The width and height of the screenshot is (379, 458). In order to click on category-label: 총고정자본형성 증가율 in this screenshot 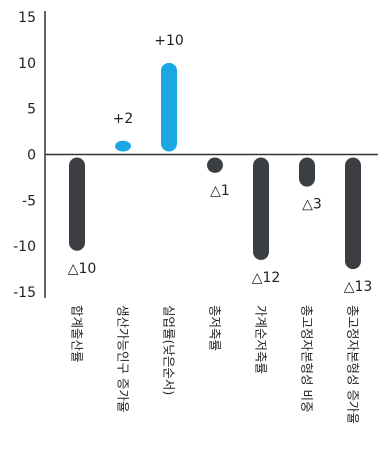, I will do `click(353, 364)`.